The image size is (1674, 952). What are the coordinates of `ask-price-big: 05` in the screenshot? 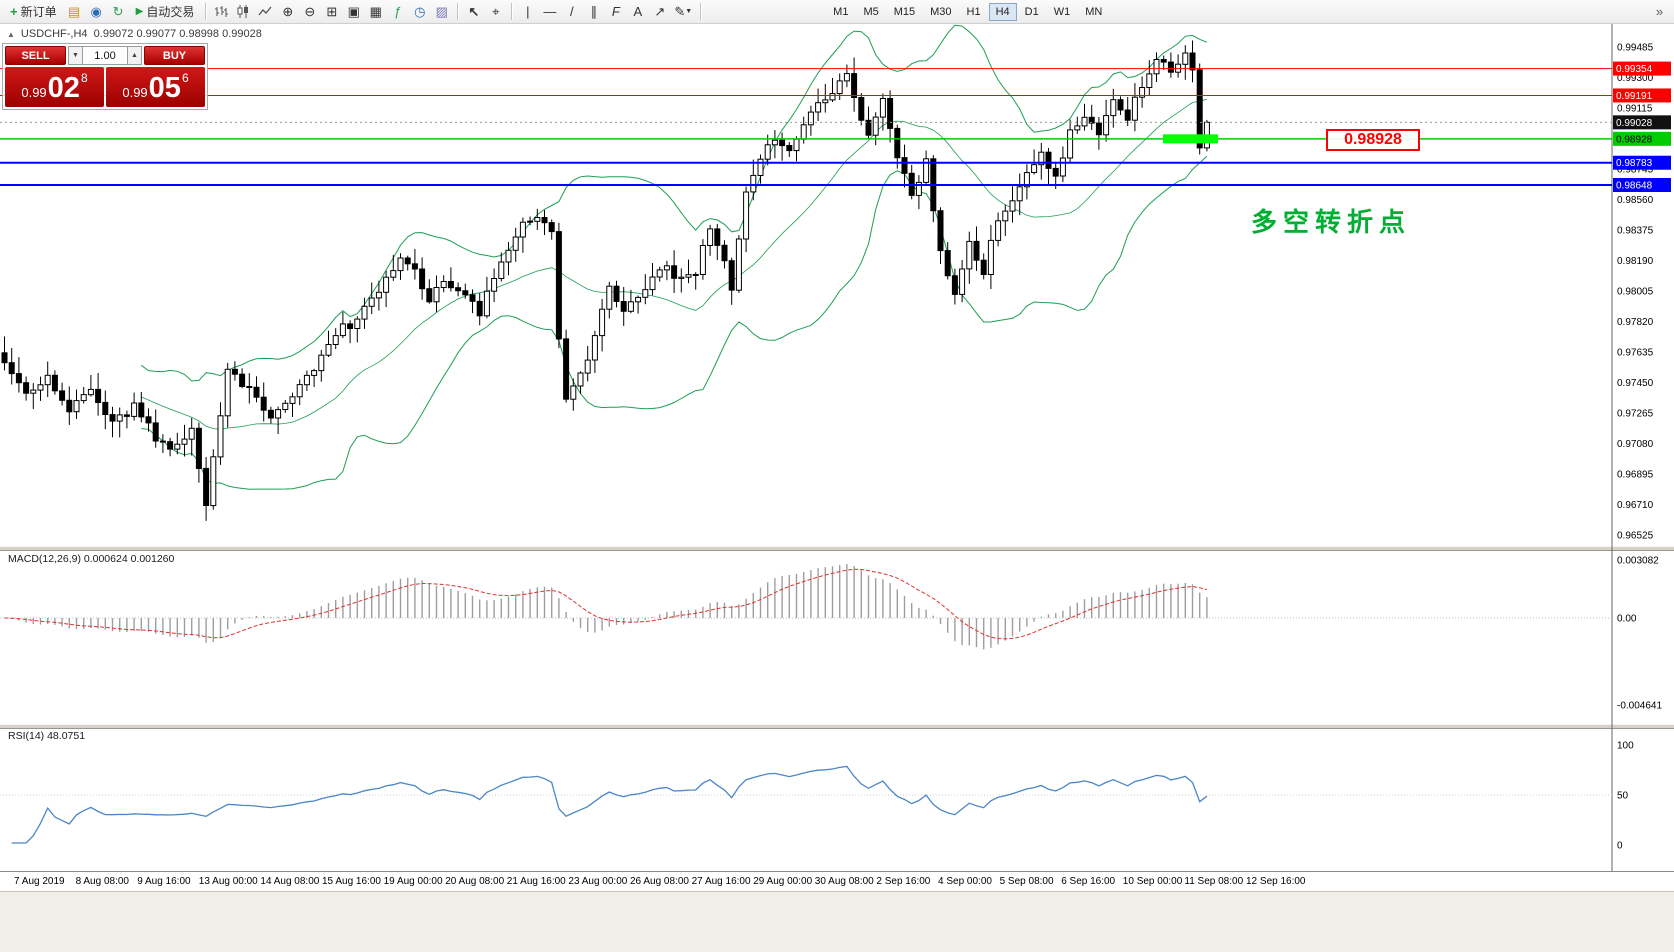 It's located at (164, 88).